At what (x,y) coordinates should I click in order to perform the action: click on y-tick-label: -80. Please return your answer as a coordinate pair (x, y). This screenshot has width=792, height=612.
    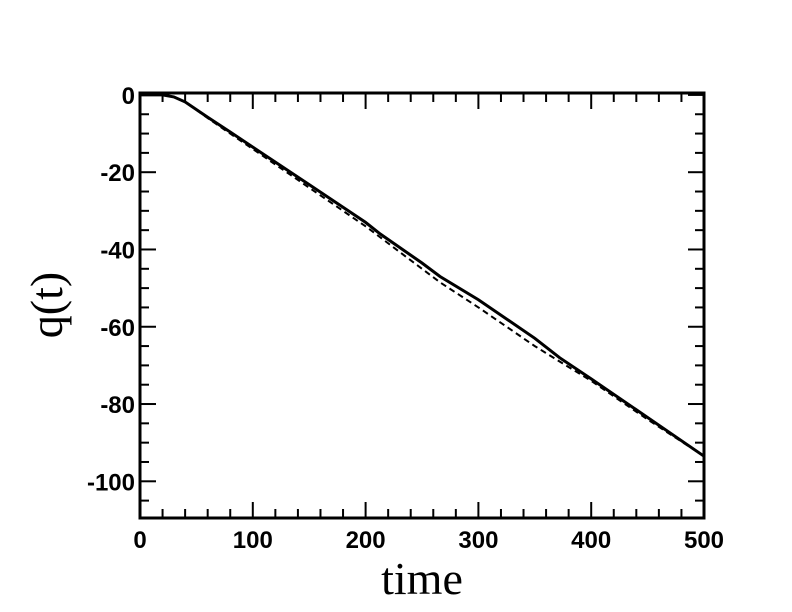
    Looking at the image, I should click on (117, 405).